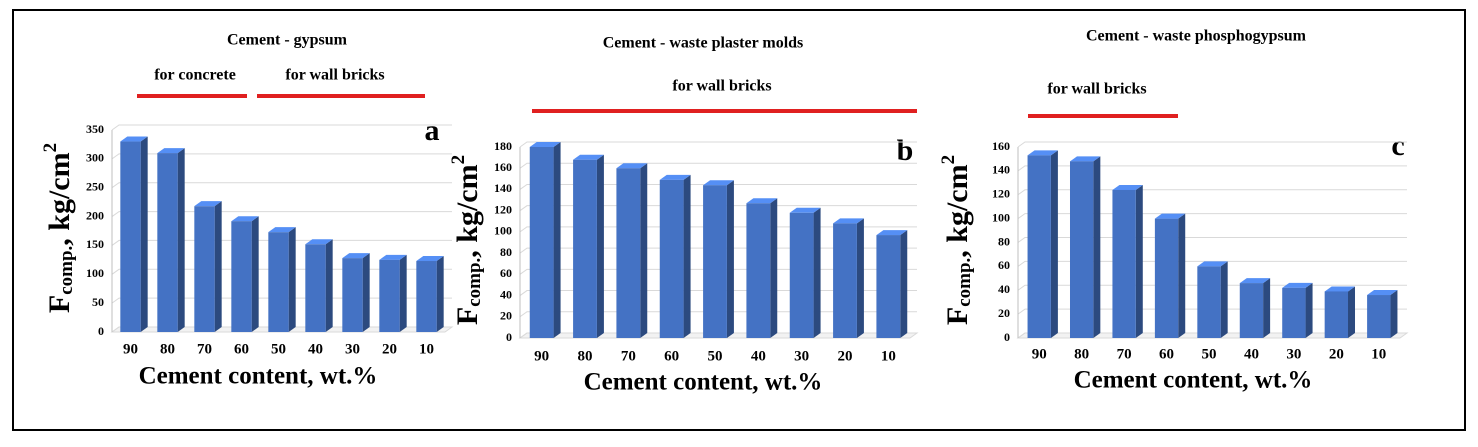 The image size is (1478, 447). What do you see at coordinates (503, 146) in the screenshot?
I see `y-tick-label: 180` at bounding box center [503, 146].